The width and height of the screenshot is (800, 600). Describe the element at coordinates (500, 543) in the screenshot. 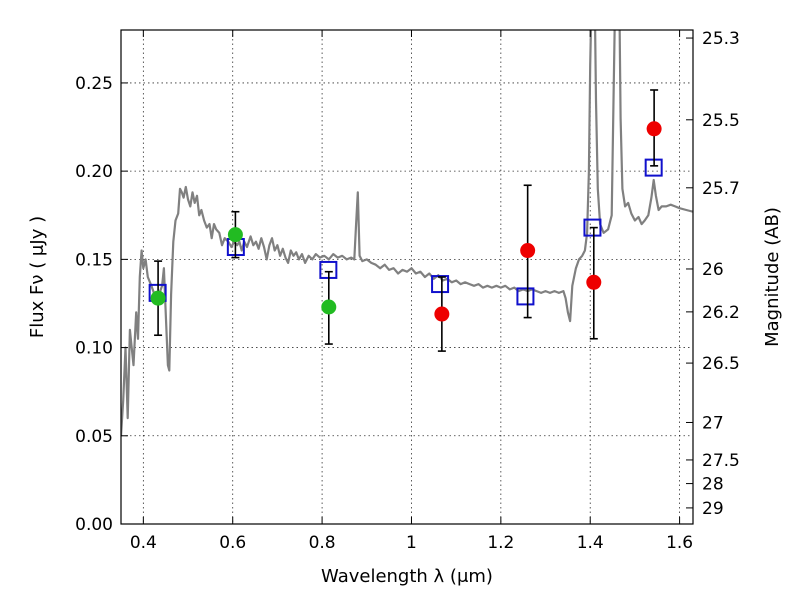

I see `x-tick-label: 1.2` at that location.